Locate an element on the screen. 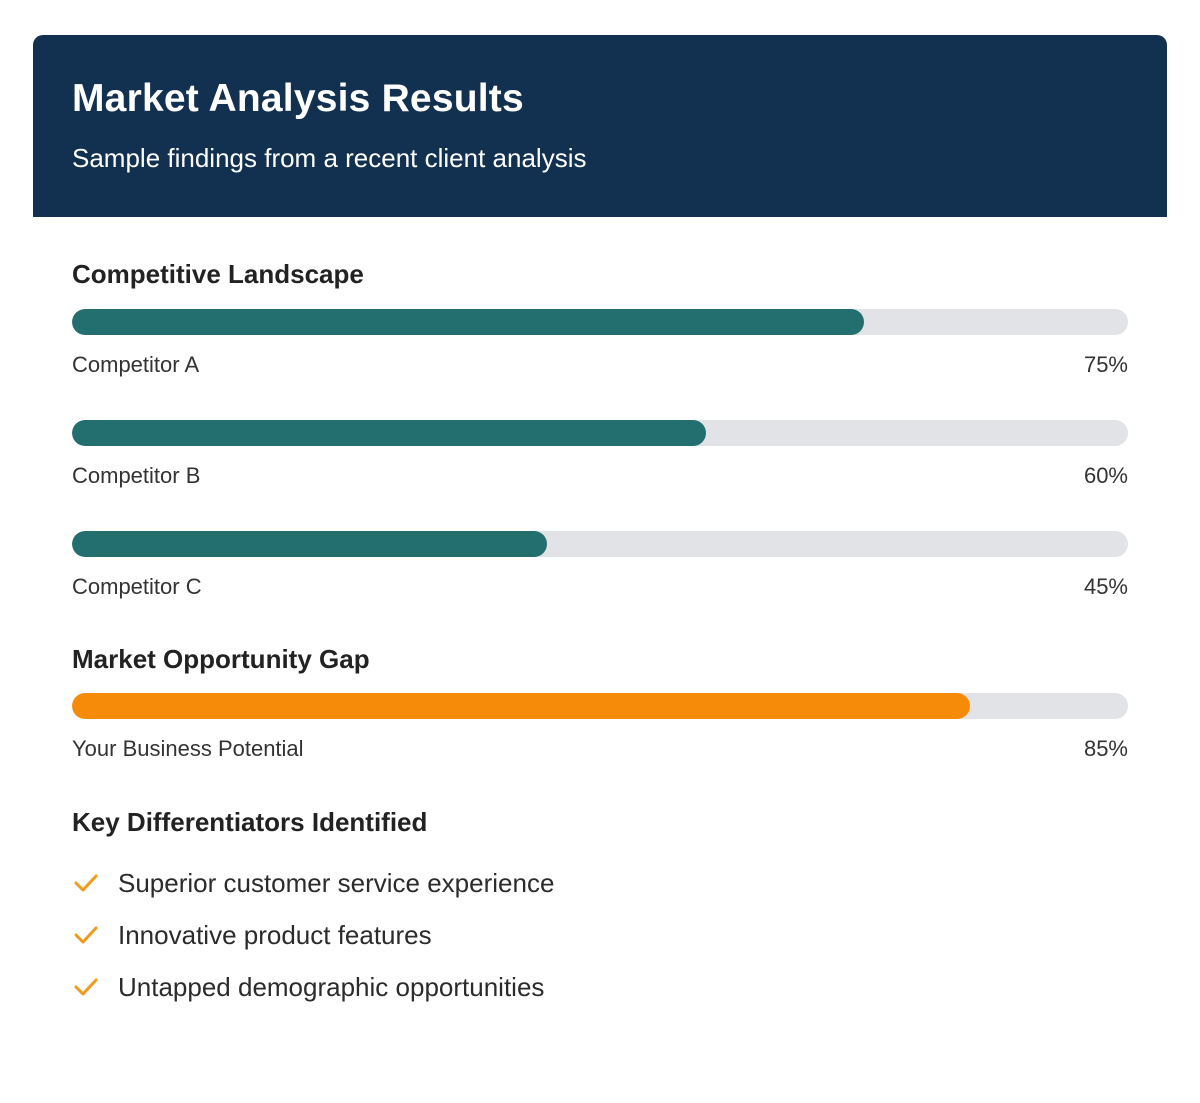 The width and height of the screenshot is (1200, 1103). competitor-c-bar is located at coordinates (310, 544).